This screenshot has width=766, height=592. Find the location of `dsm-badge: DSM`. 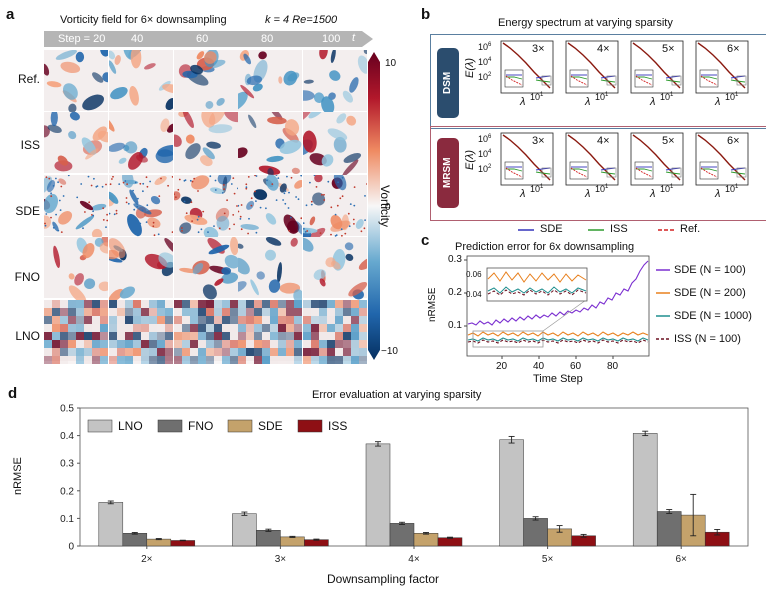

dsm-badge: DSM is located at coordinates (448, 83).